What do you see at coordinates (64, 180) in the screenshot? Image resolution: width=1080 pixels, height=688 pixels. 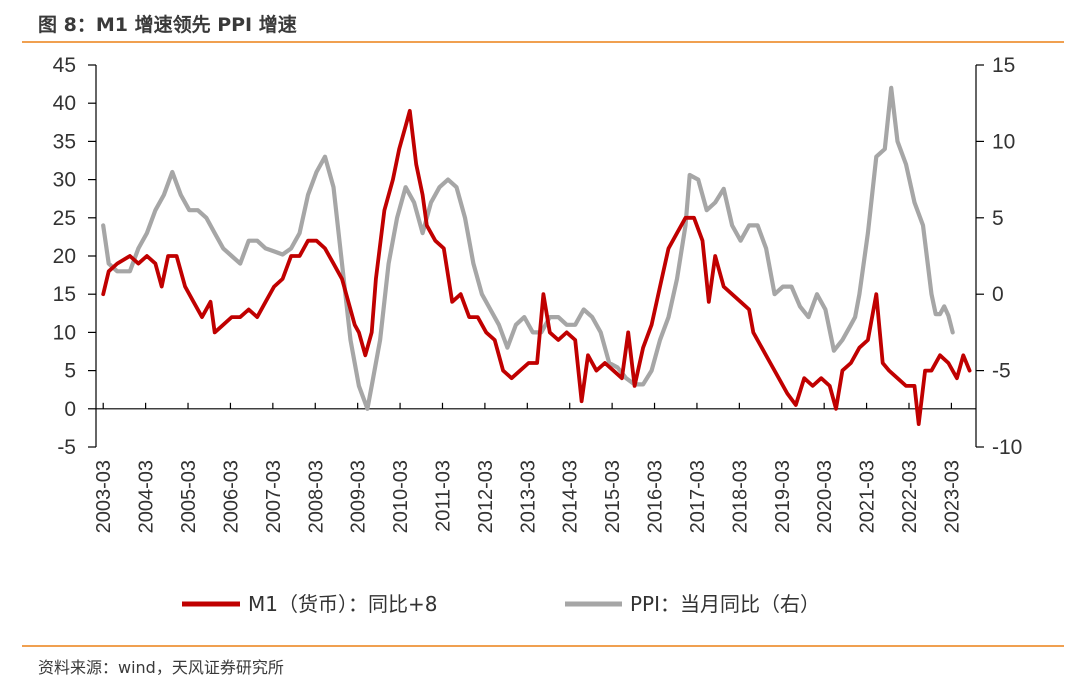 I see `left-tick-label: 30` at bounding box center [64, 180].